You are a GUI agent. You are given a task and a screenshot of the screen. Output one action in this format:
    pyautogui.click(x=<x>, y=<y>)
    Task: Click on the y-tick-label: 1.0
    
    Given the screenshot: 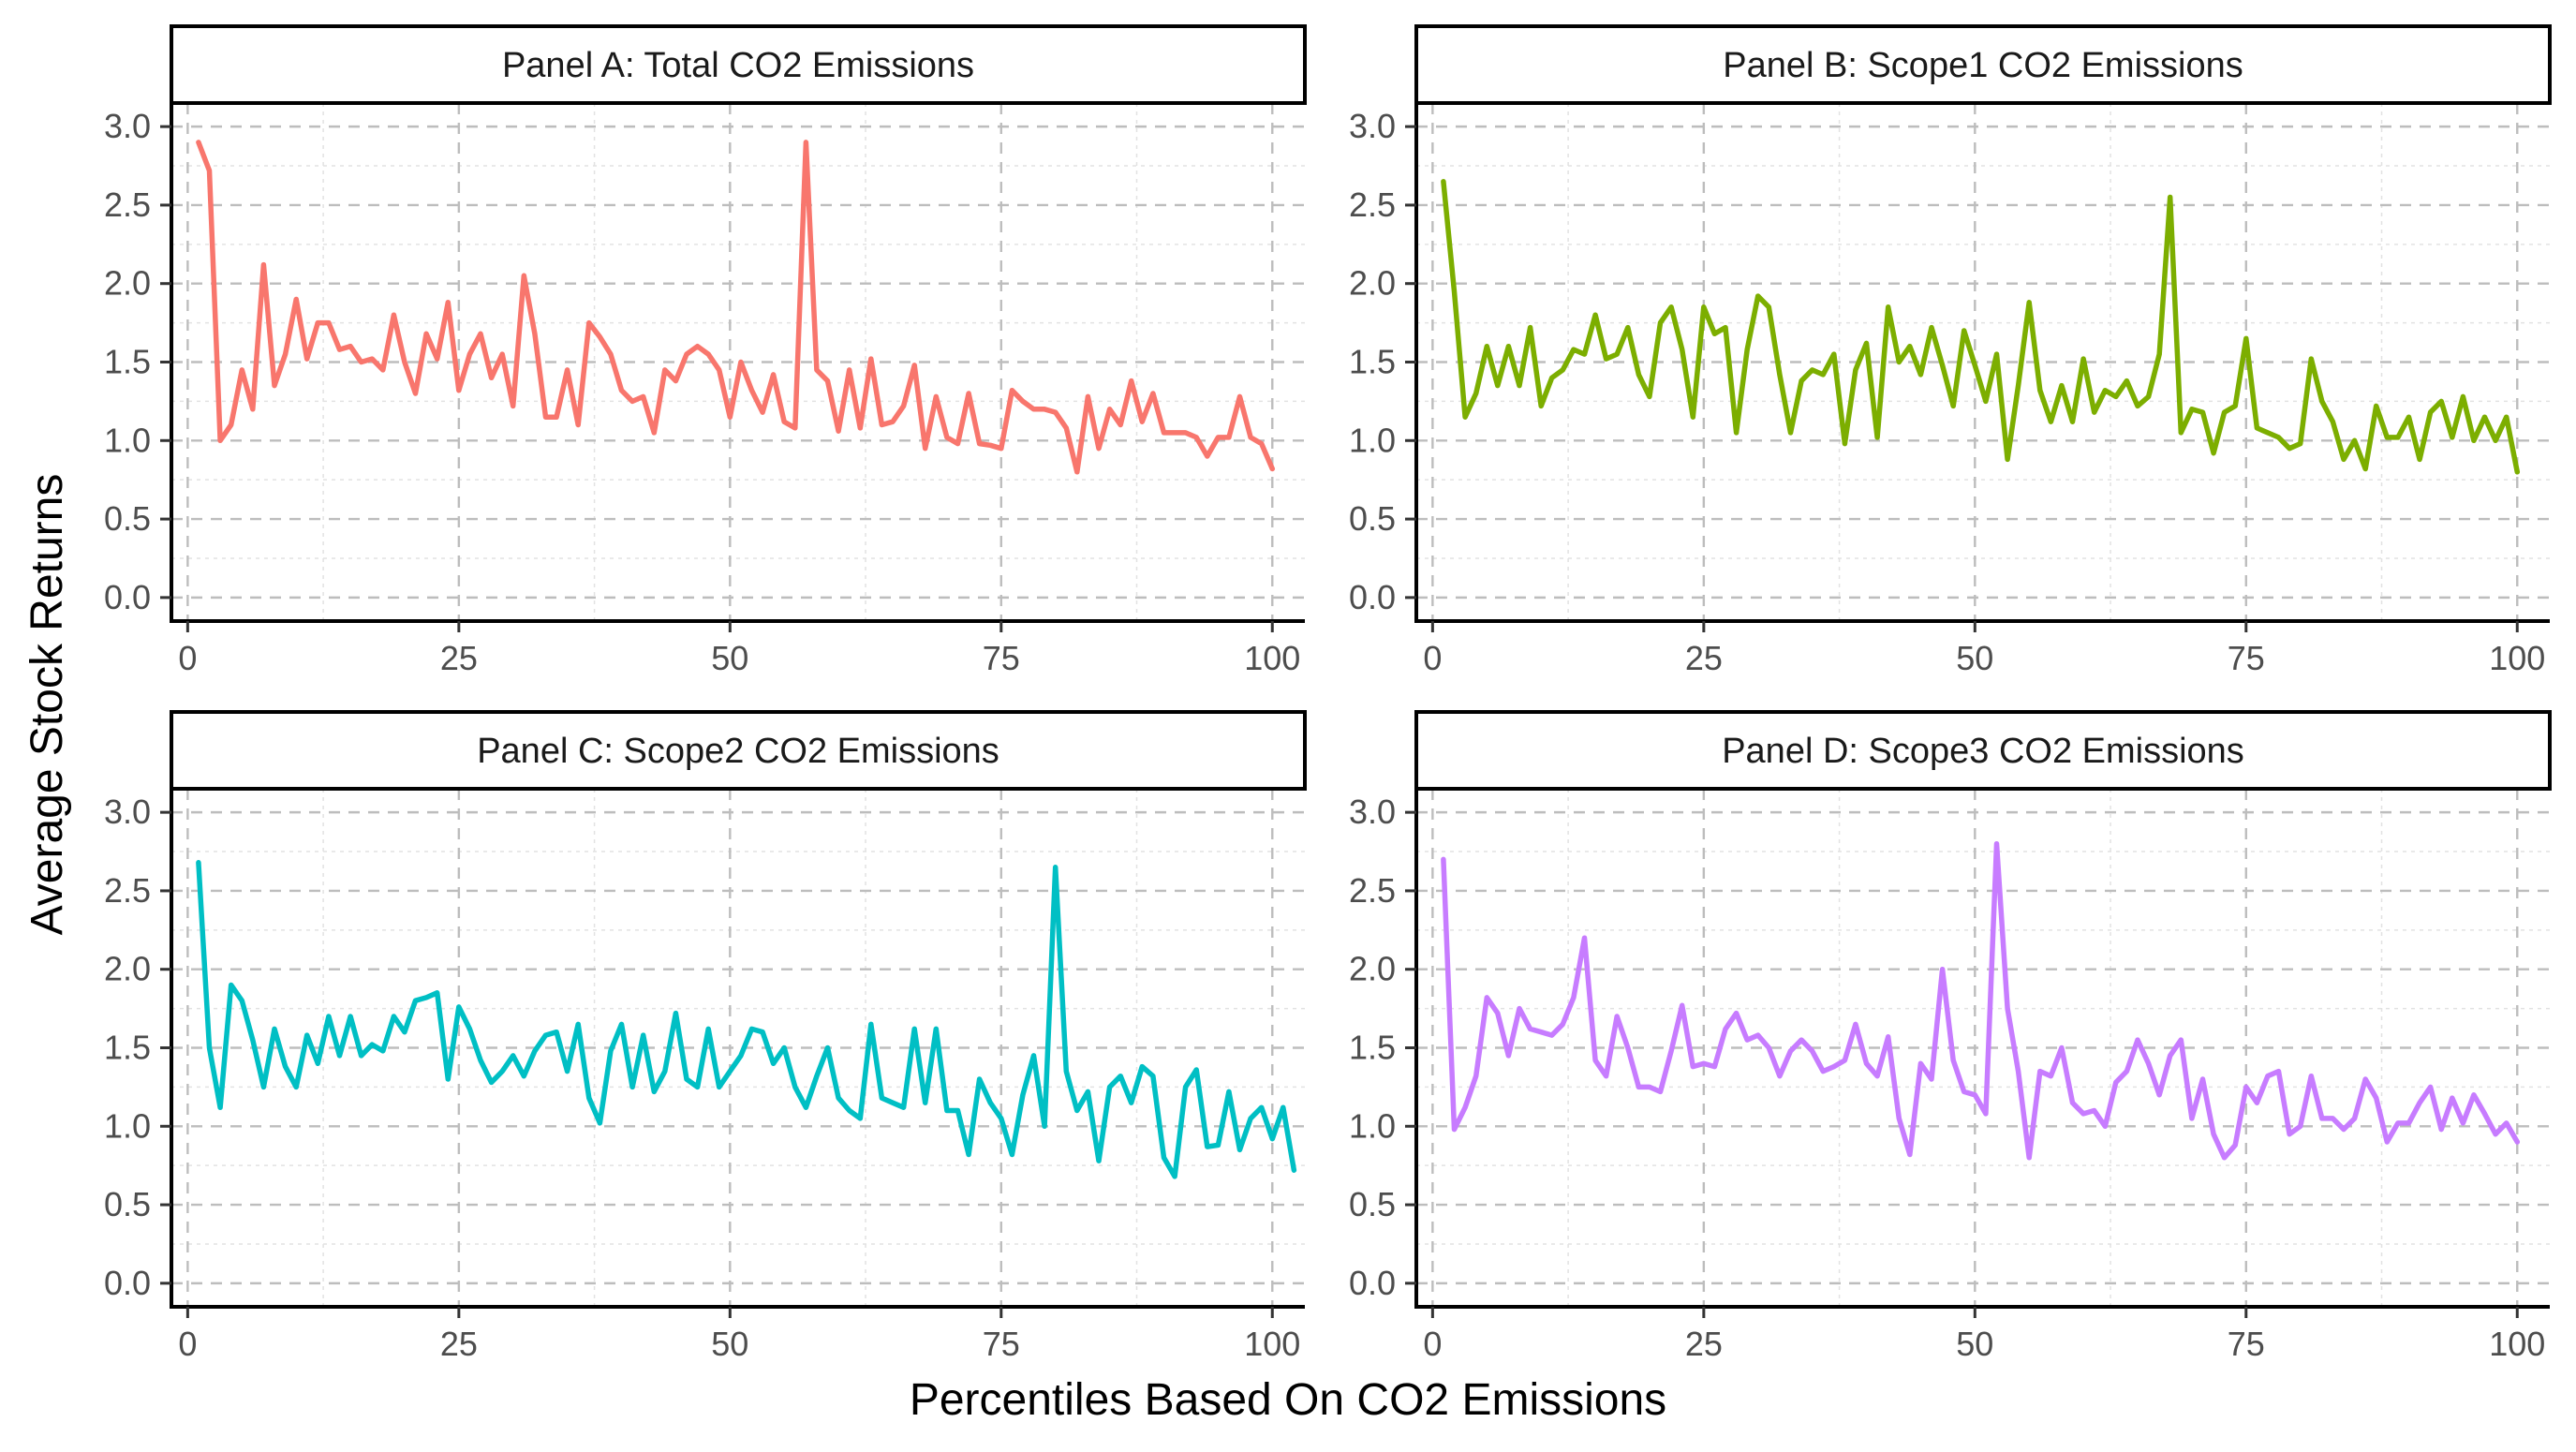 What is the action you would take?
    pyautogui.click(x=1373, y=1125)
    